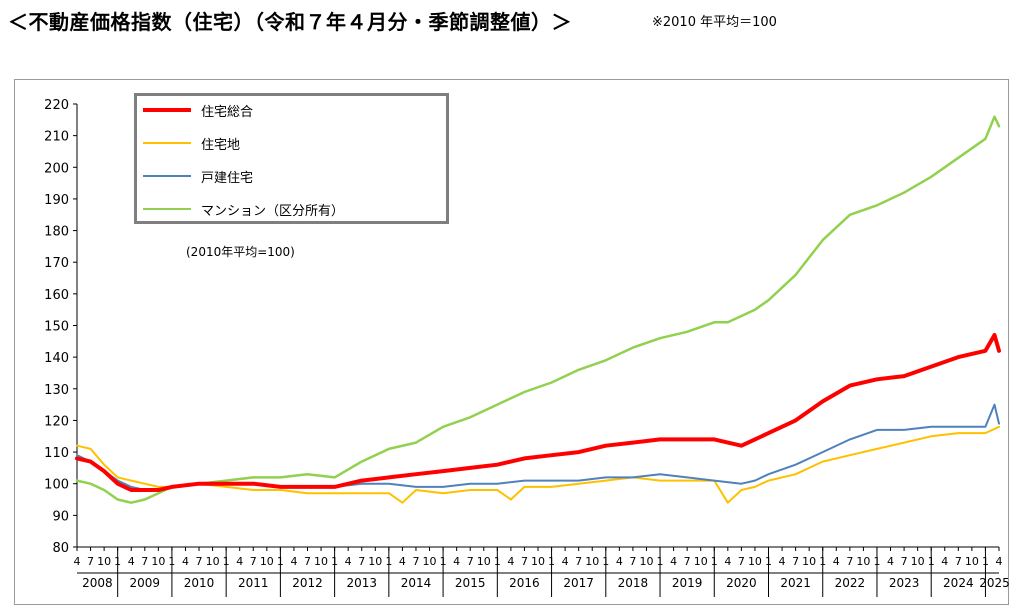 The image size is (1024, 612). Describe the element at coordinates (361, 583) in the screenshot. I see `year-label: 2013` at that location.